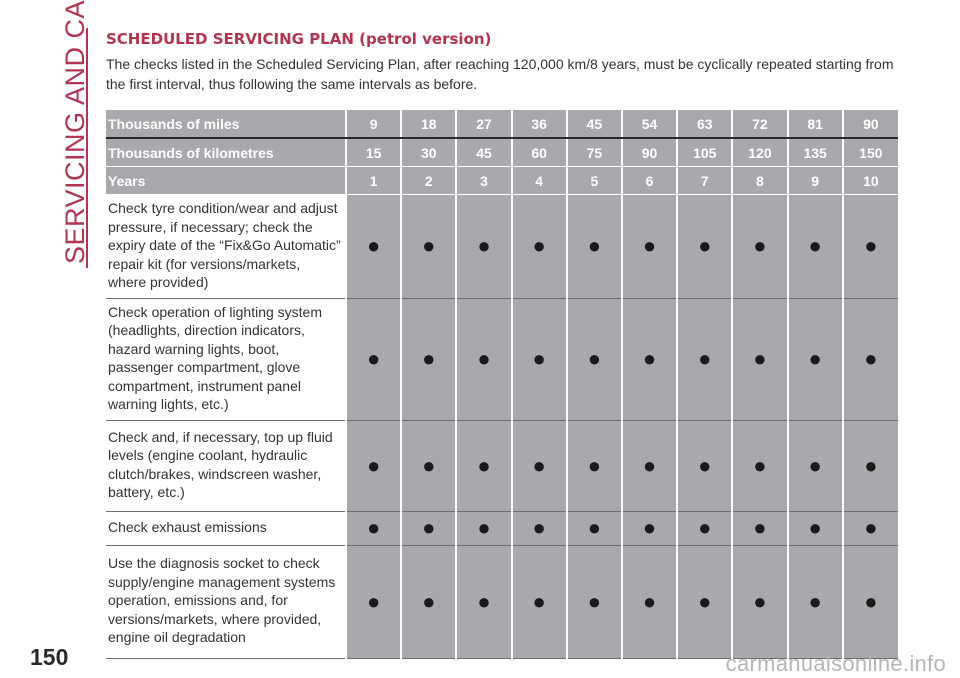 The width and height of the screenshot is (960, 678). Describe the element at coordinates (226, 528) in the screenshot. I see `check-description: Check exhaust emissions` at that location.